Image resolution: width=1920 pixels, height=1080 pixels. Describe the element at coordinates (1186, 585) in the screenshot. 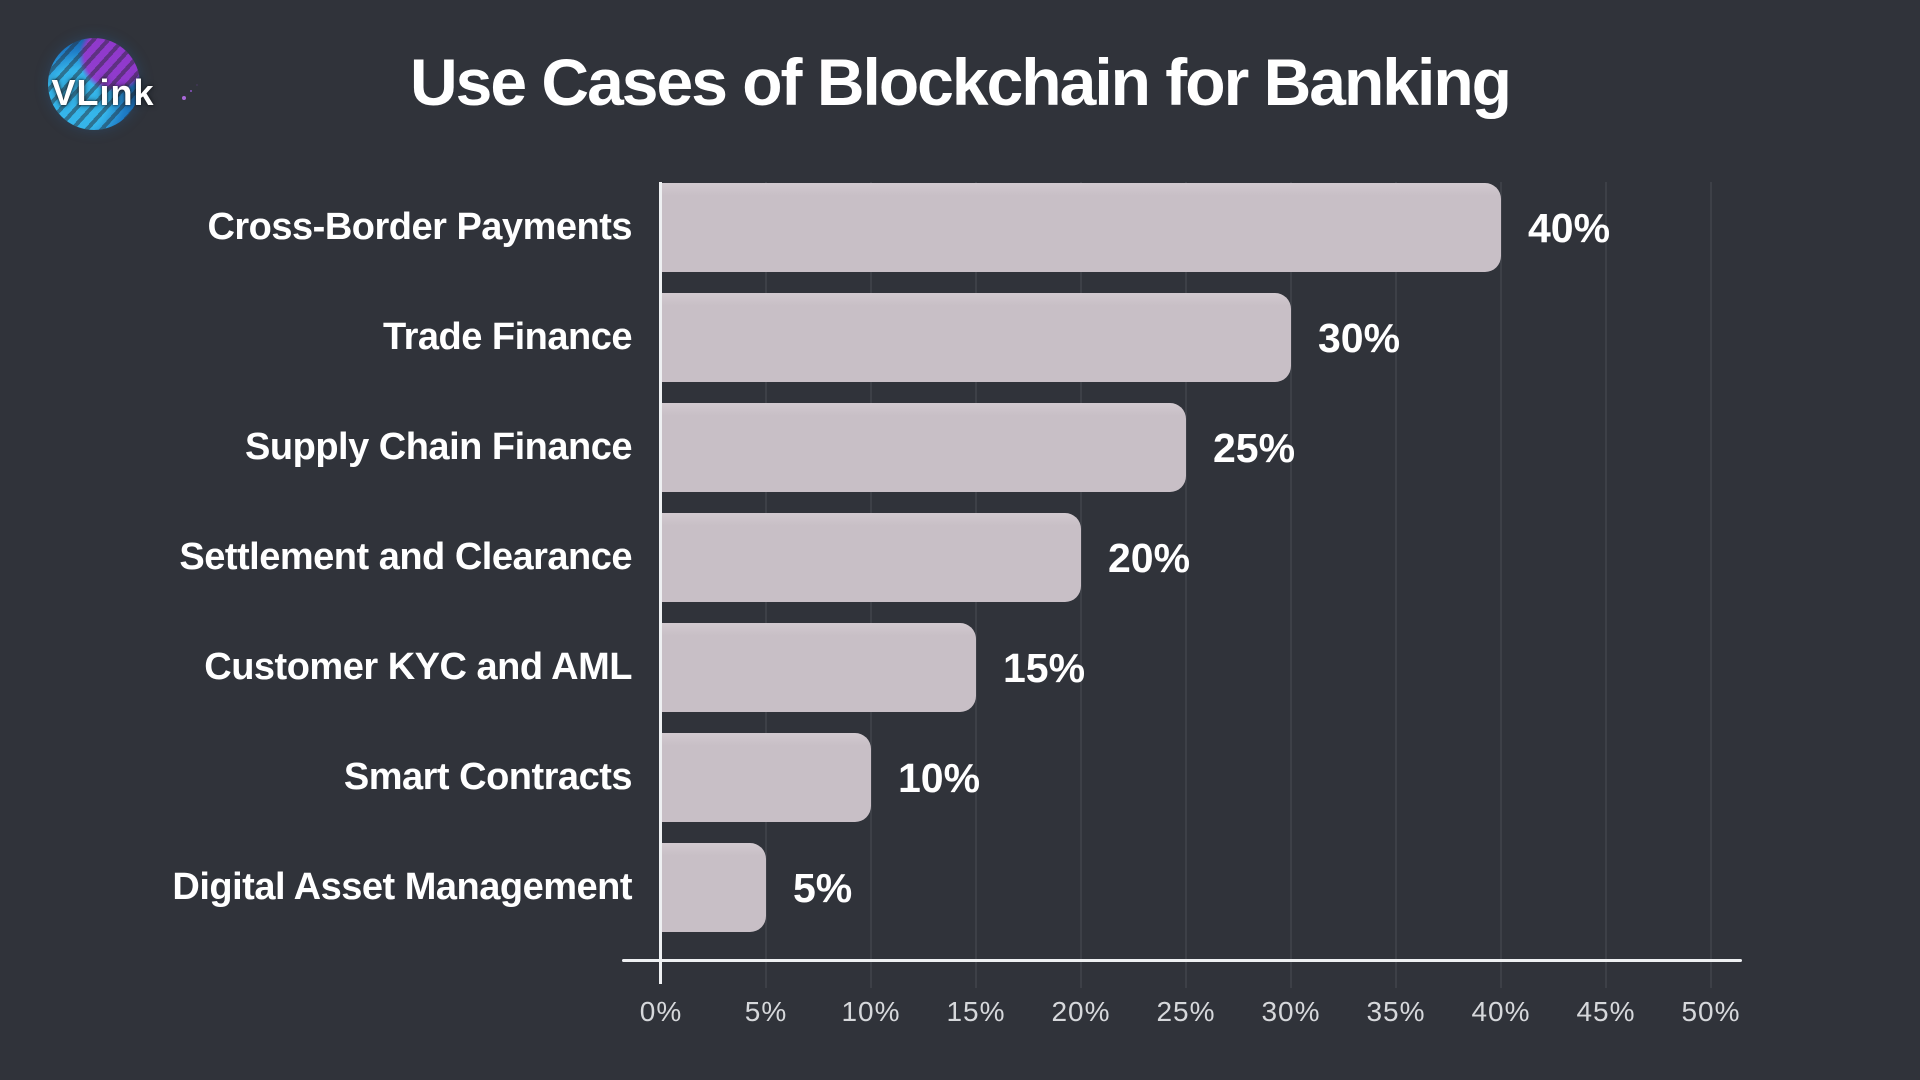

I see `gridline-25%` at that location.